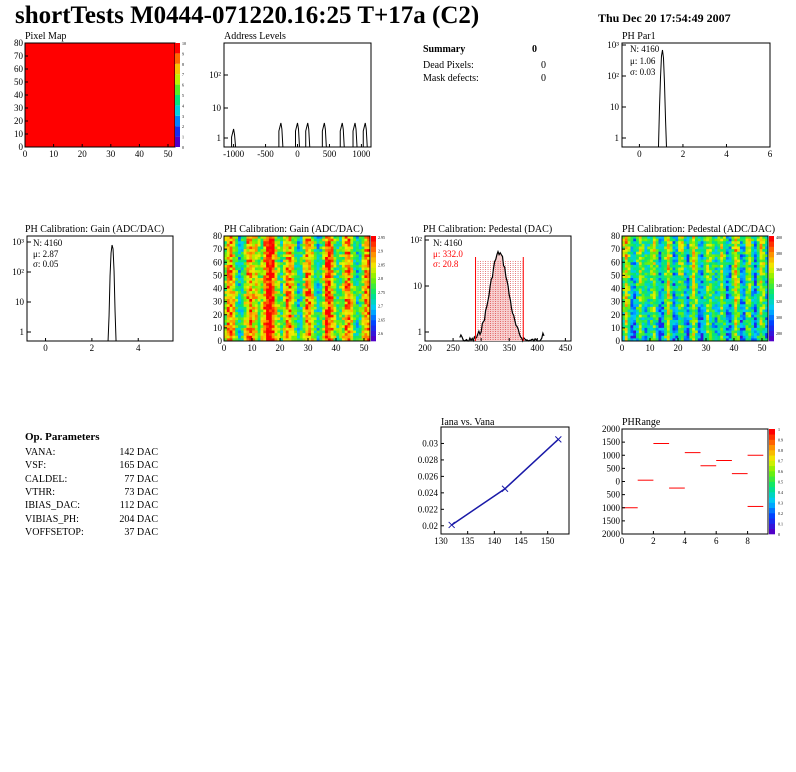 This screenshot has width=796, height=772. What do you see at coordinates (622, 348) in the screenshot?
I see `pedestal-map-x-tick-label: 0` at bounding box center [622, 348].